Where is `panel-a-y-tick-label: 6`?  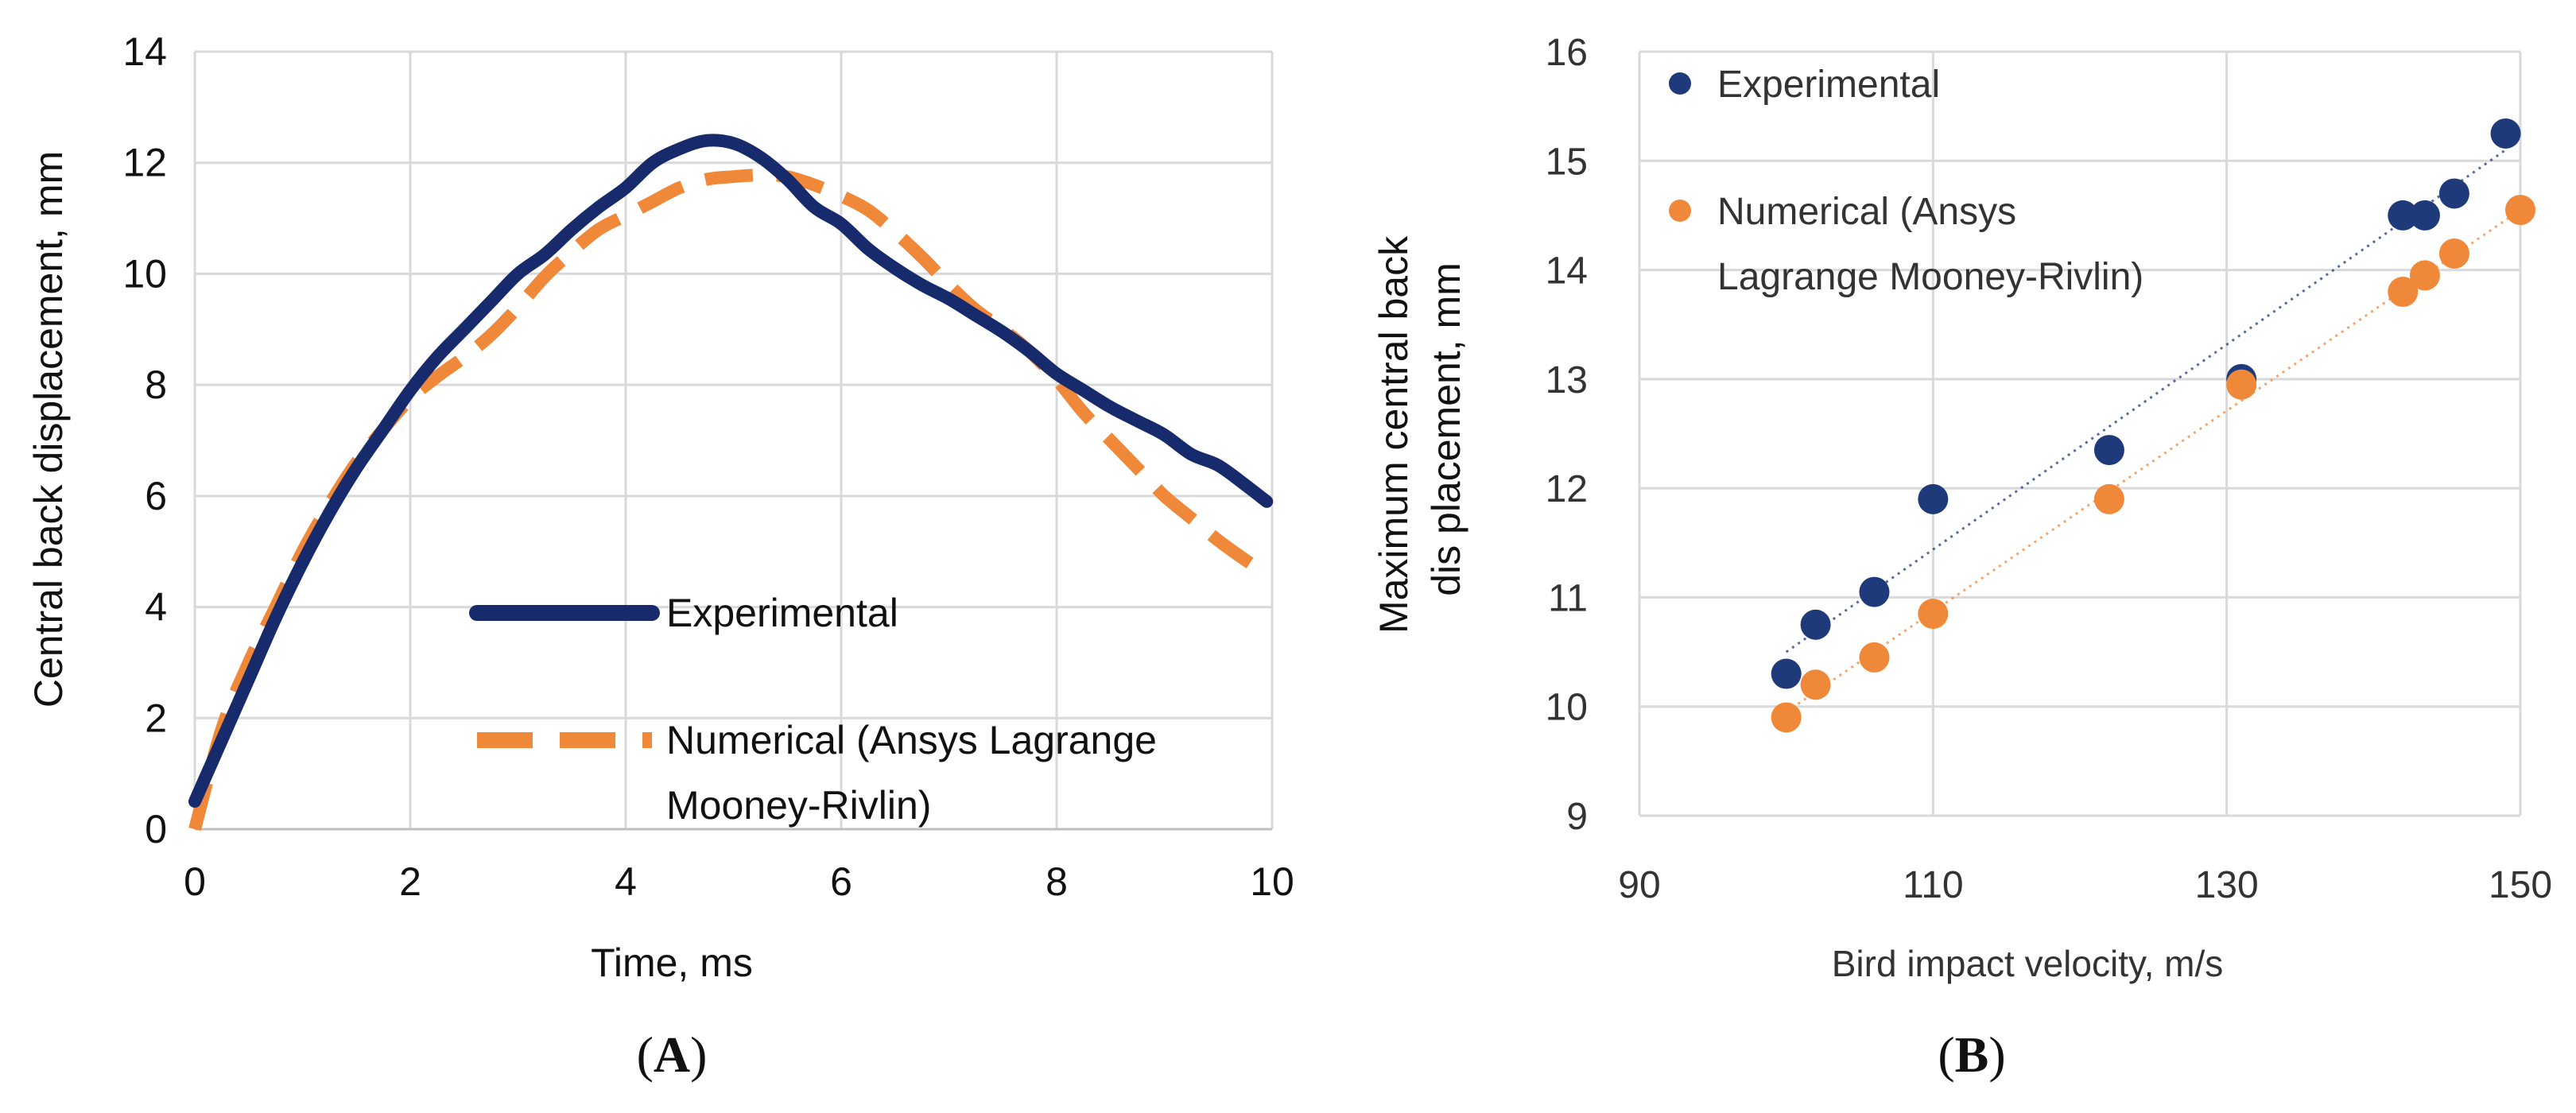 panel-a-y-tick-label: 6 is located at coordinates (156, 496).